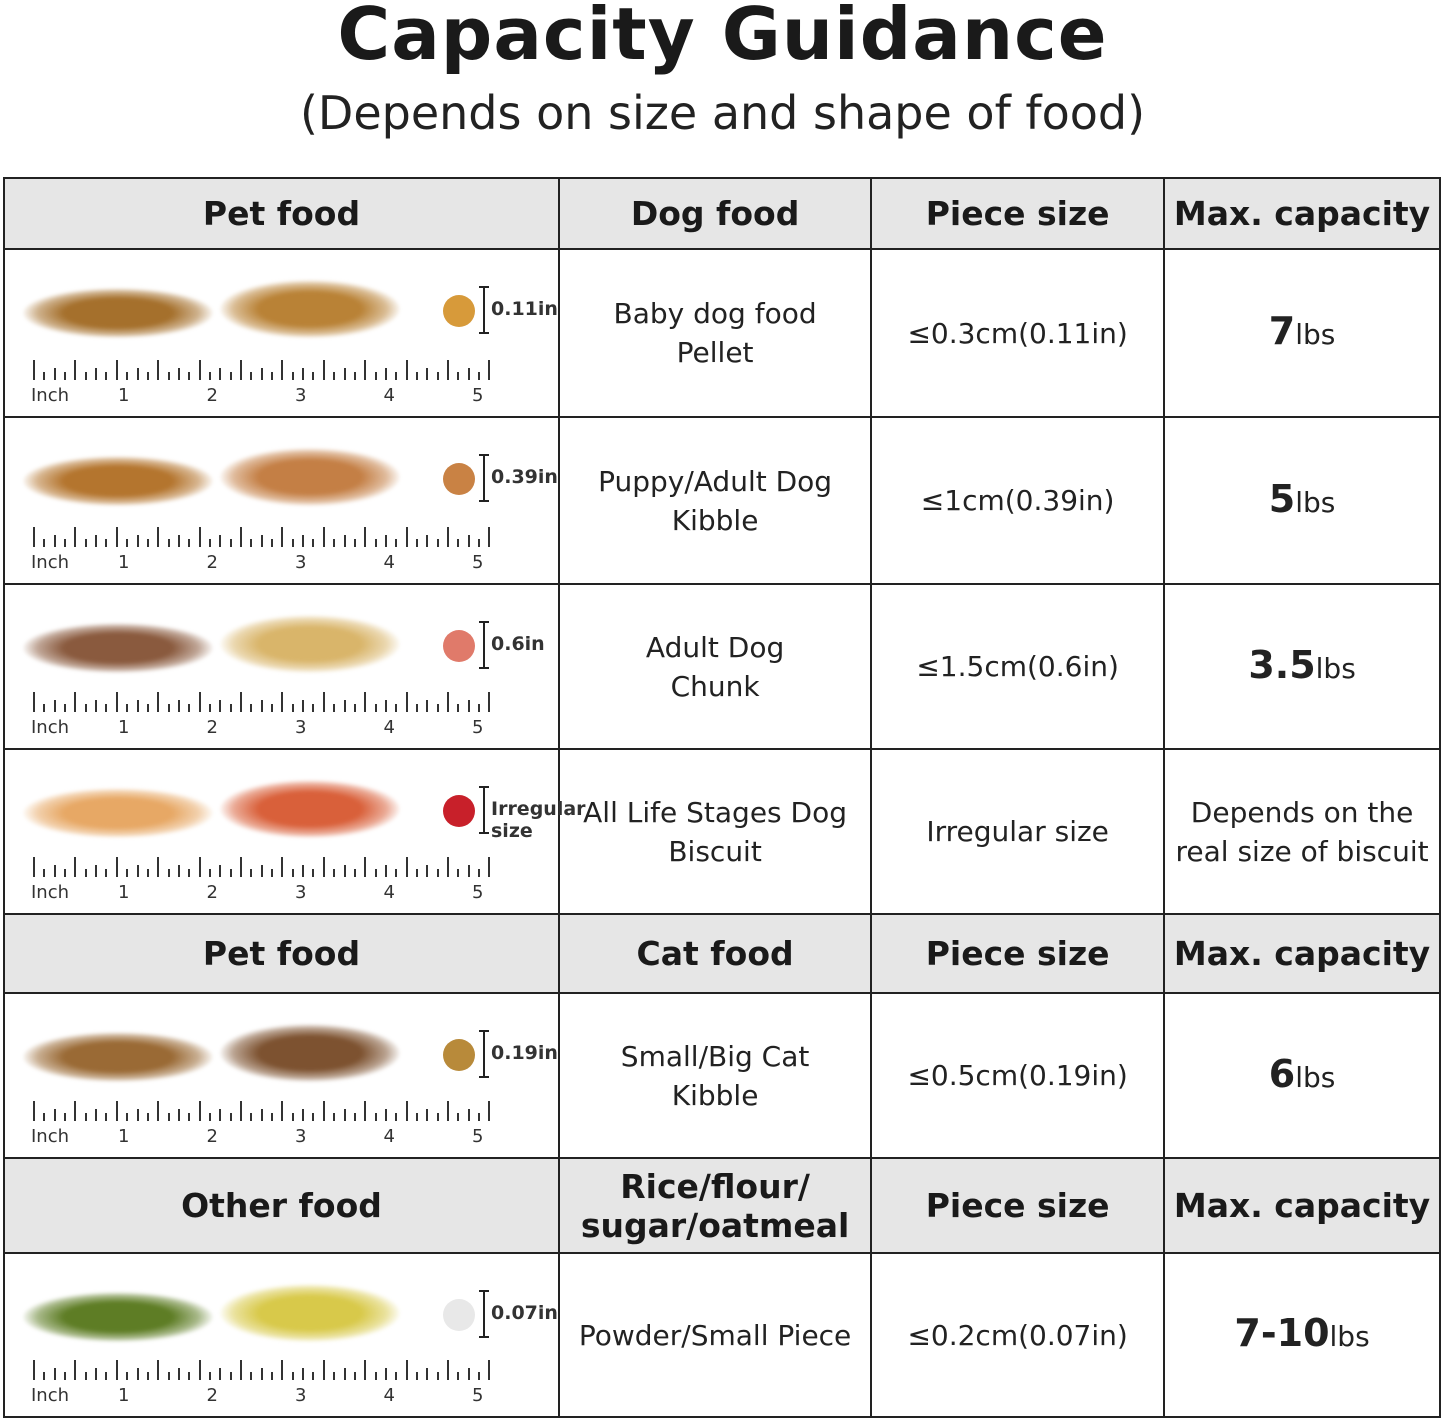 This screenshot has height=1419, width=1445. I want to click on food-type-text: All Life Stages Dog, so click(715, 812).